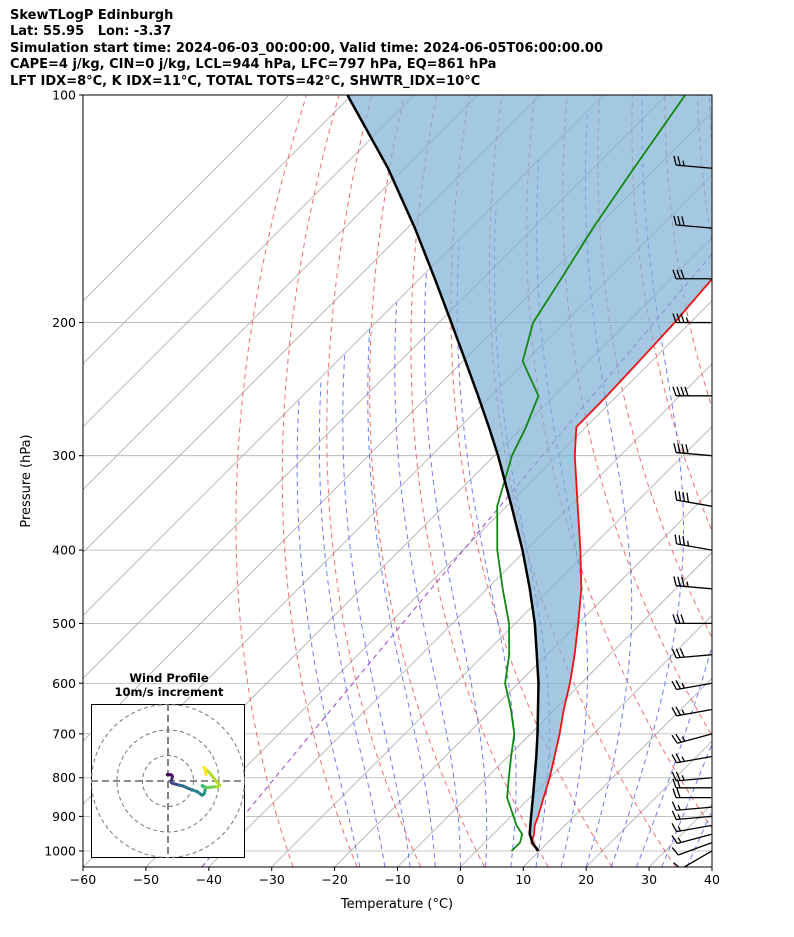 The image size is (794, 937). What do you see at coordinates (523, 879) in the screenshot?
I see `x-tick-label: 10` at bounding box center [523, 879].